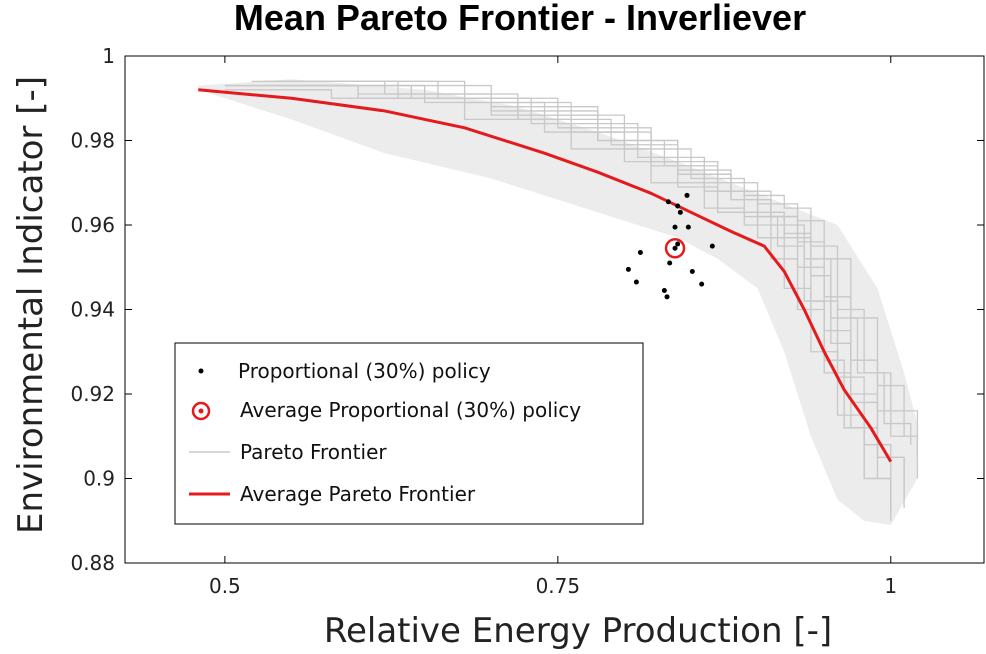 This screenshot has height=654, width=986. I want to click on x-tick-label: 0.75, so click(558, 586).